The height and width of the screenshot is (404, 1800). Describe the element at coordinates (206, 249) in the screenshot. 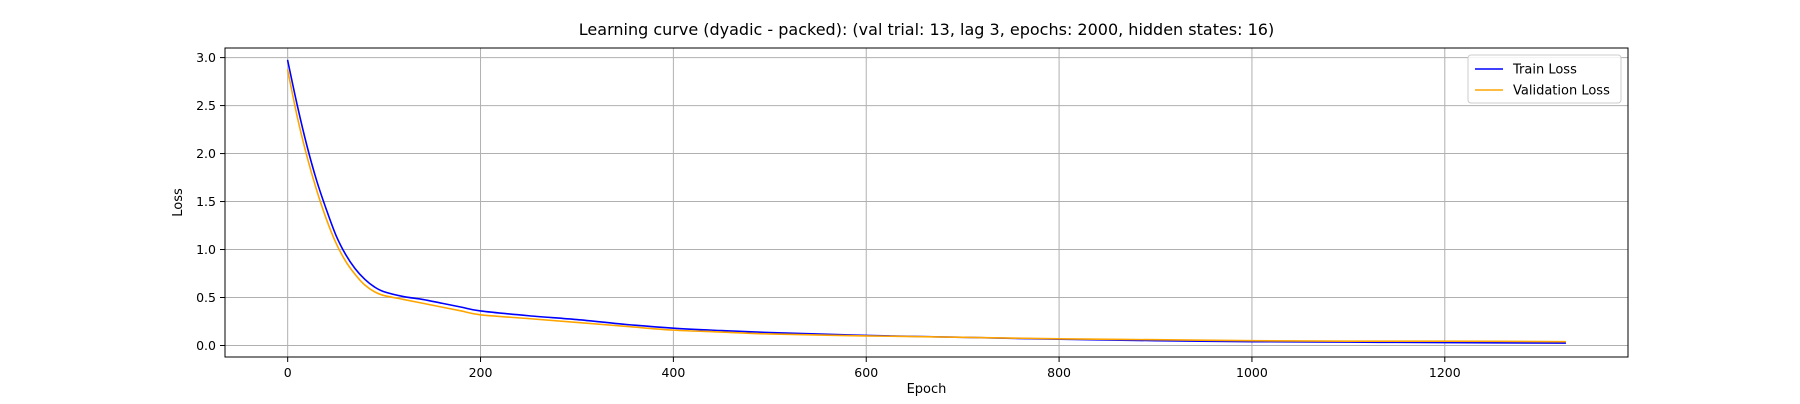

I see `y-tick-label: 1.0` at that location.